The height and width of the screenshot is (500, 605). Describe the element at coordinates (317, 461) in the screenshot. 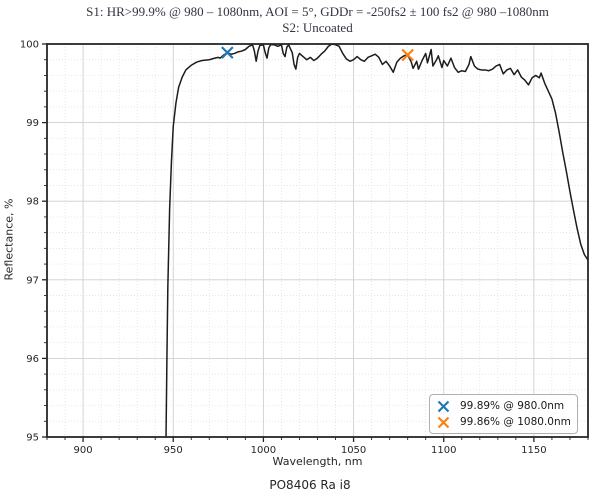

I see `x-axis-label: Wavelength, nm` at that location.